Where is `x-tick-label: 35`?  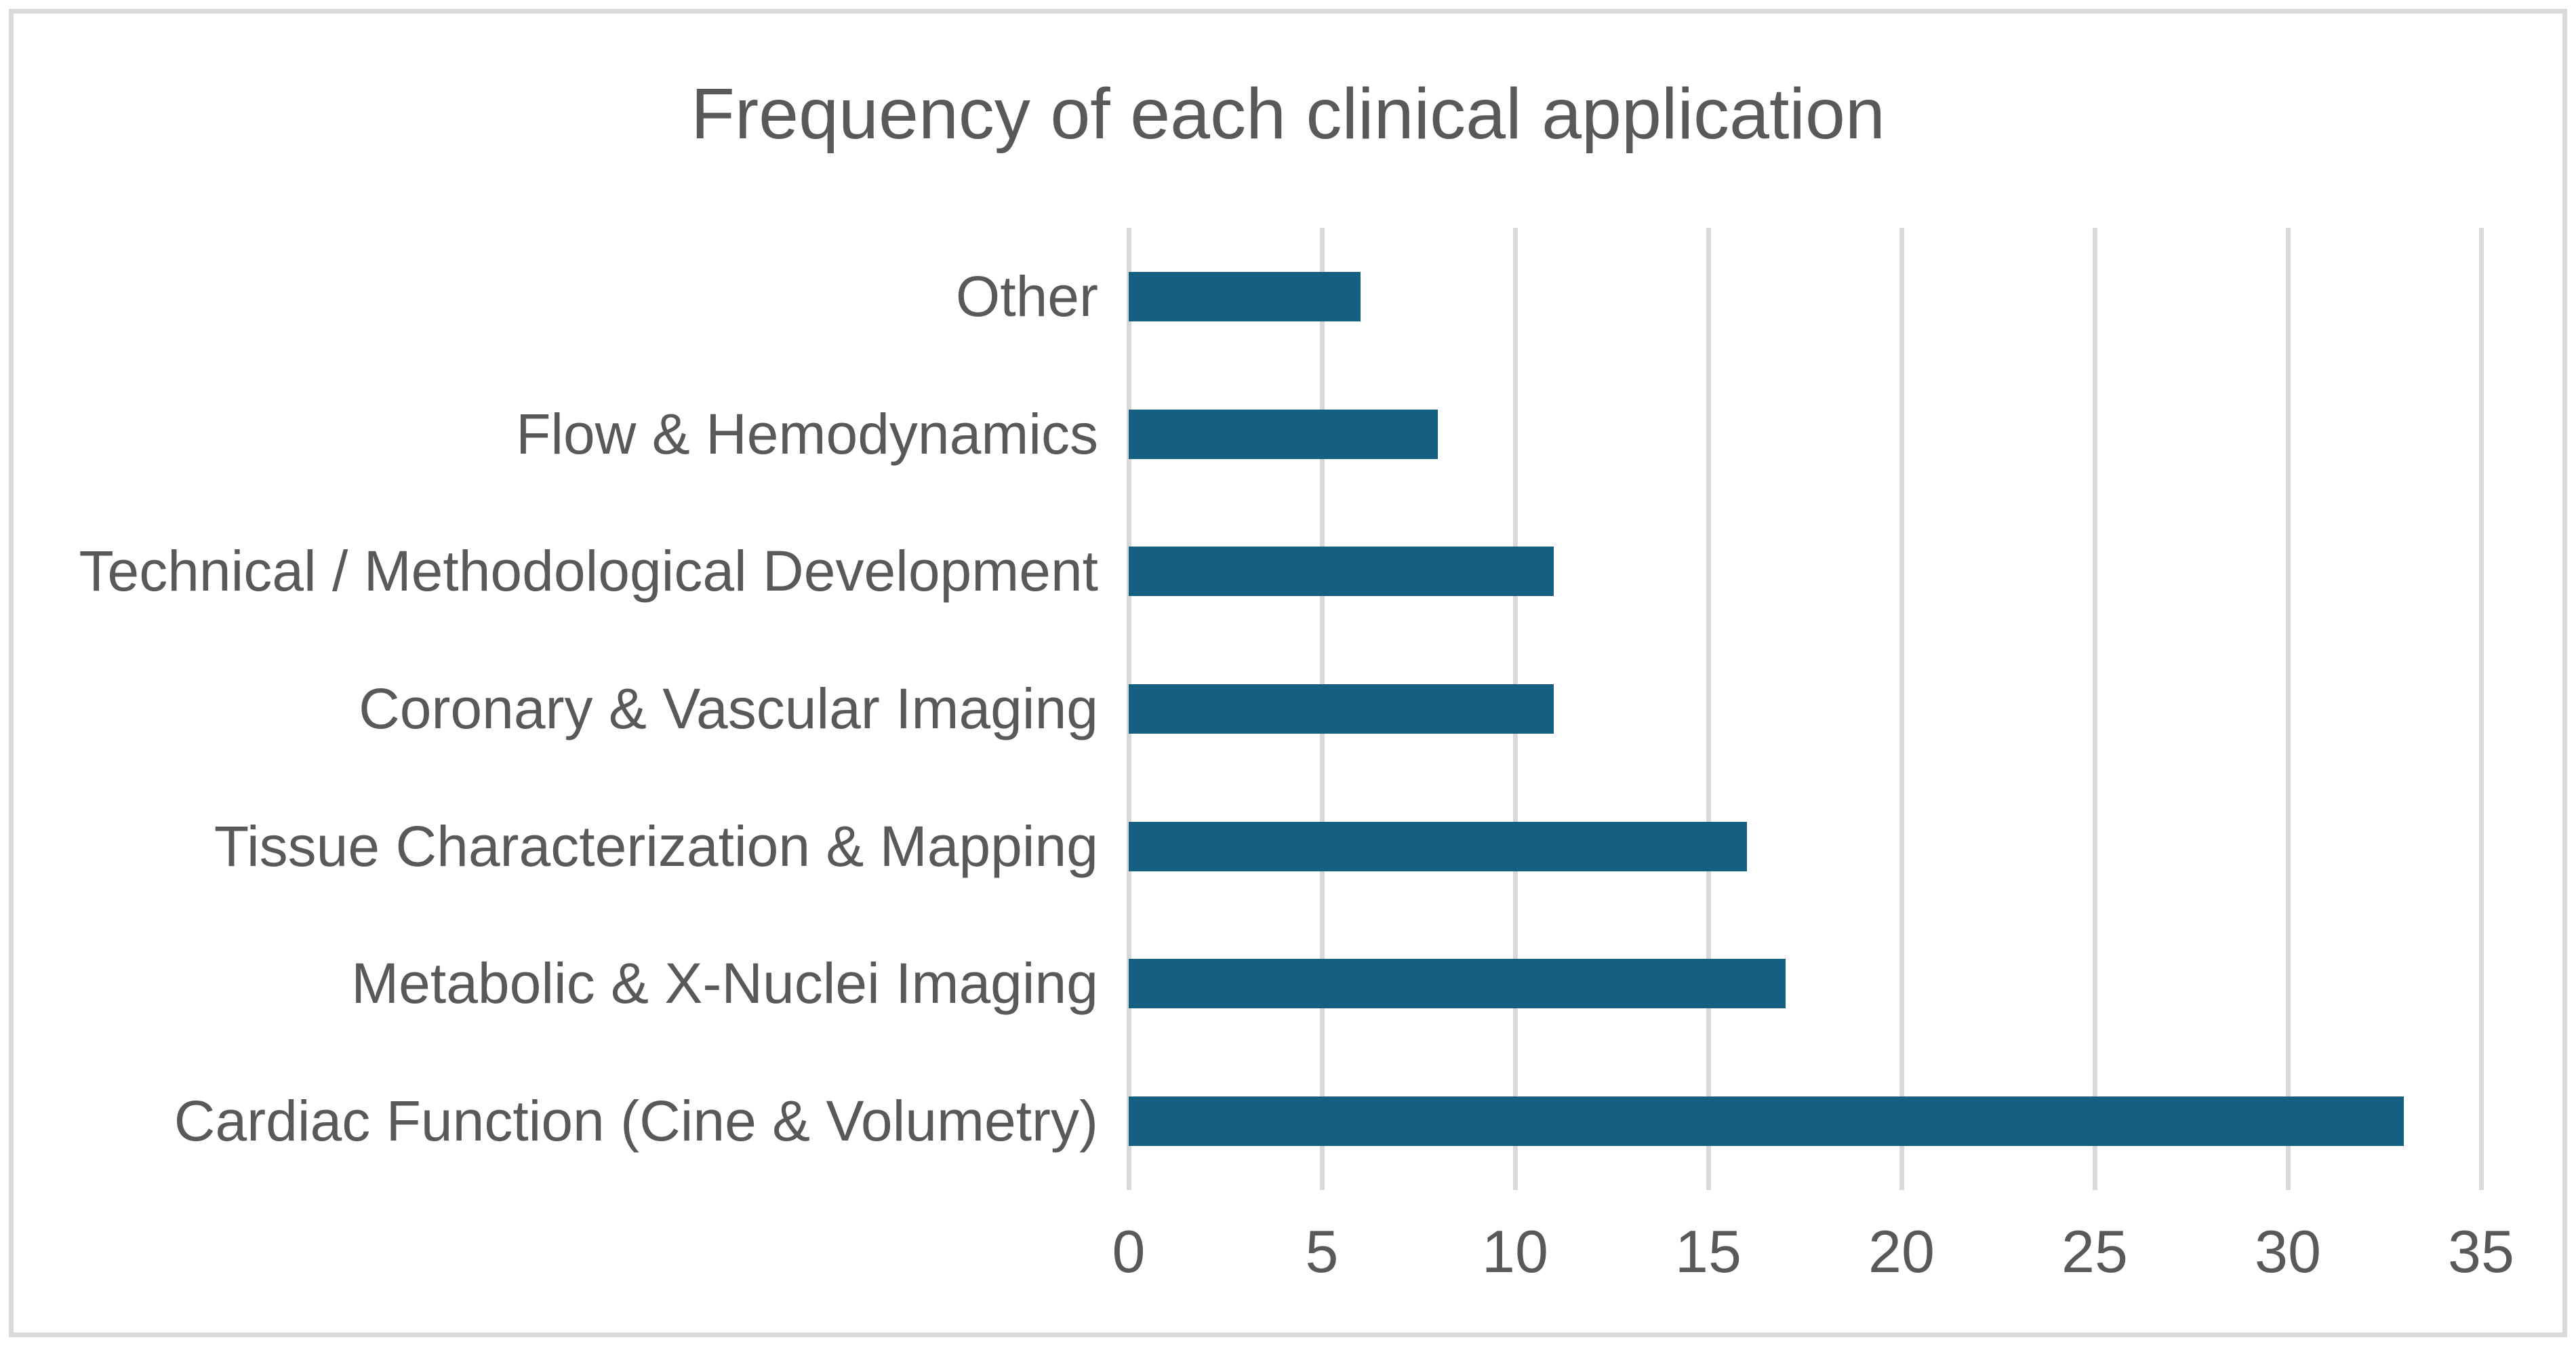 x-tick-label: 35 is located at coordinates (2481, 1251).